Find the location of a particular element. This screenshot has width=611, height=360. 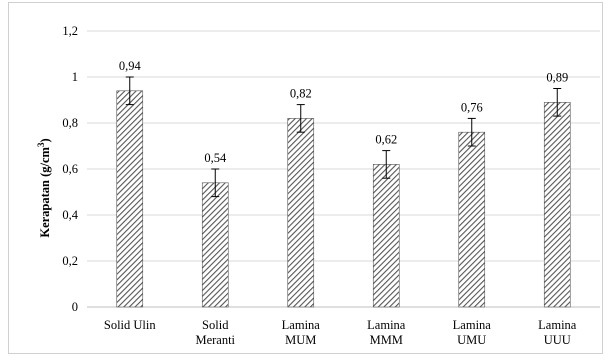

y-tick-label: 0,2 is located at coordinates (70, 261).